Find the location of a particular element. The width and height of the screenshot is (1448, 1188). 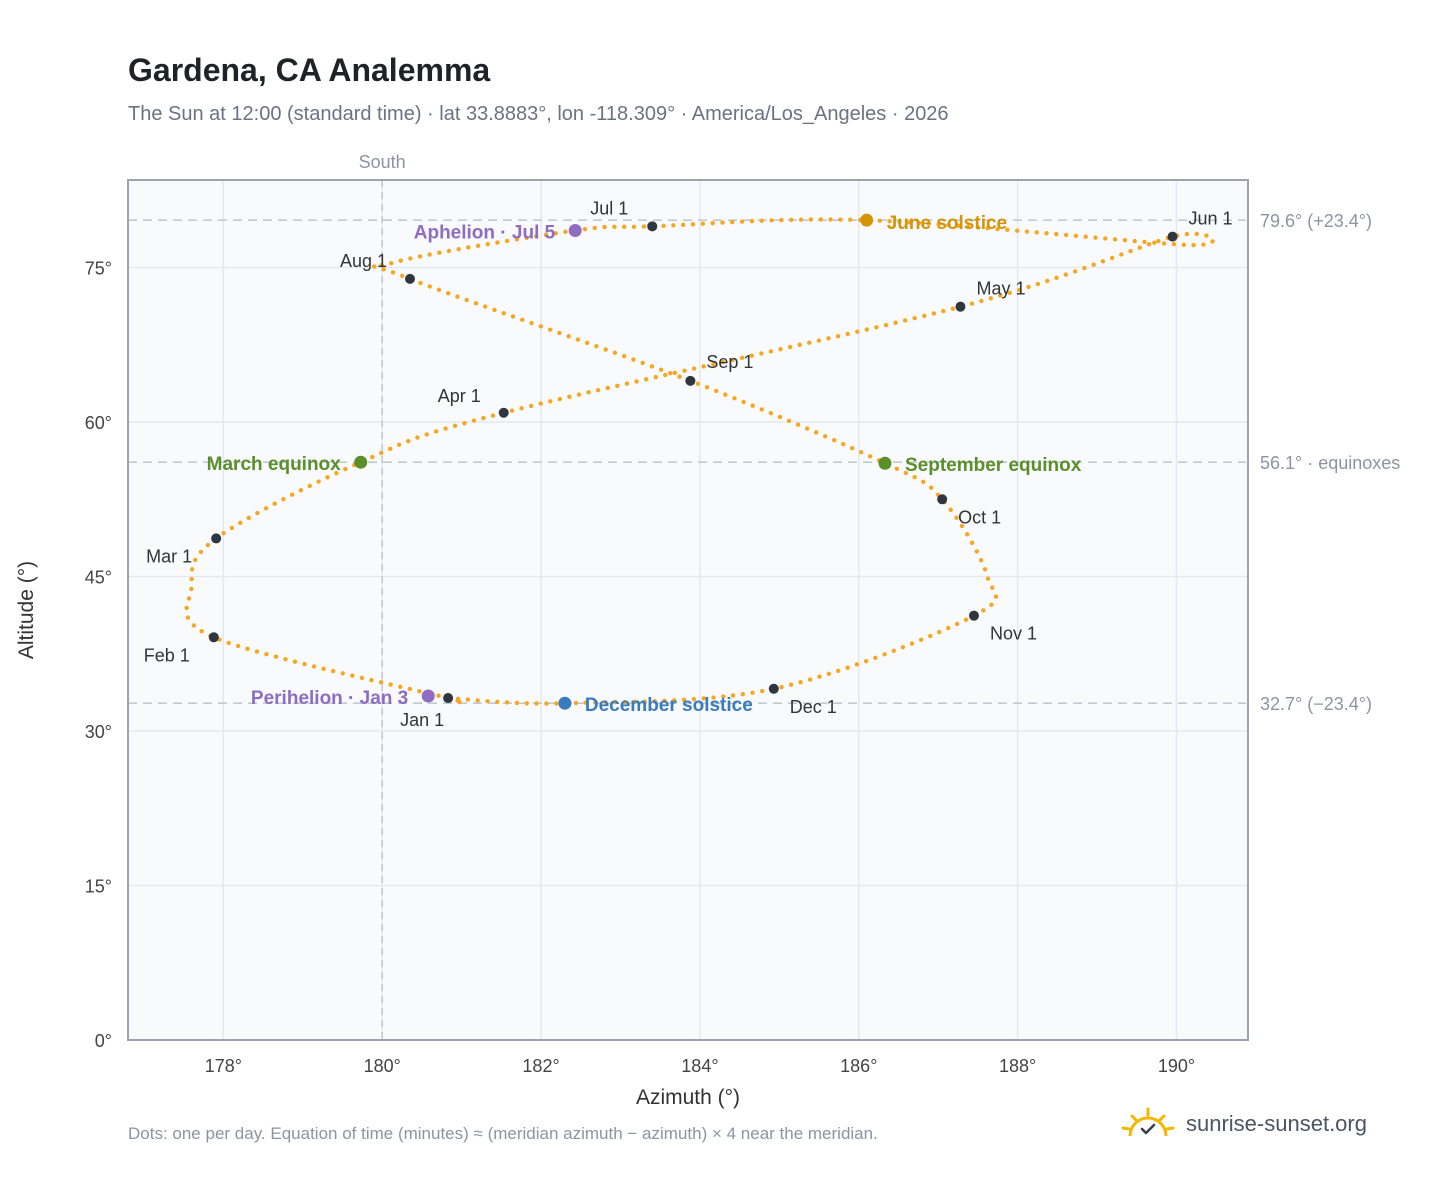

y-tick-label: 60° is located at coordinates (98, 423).